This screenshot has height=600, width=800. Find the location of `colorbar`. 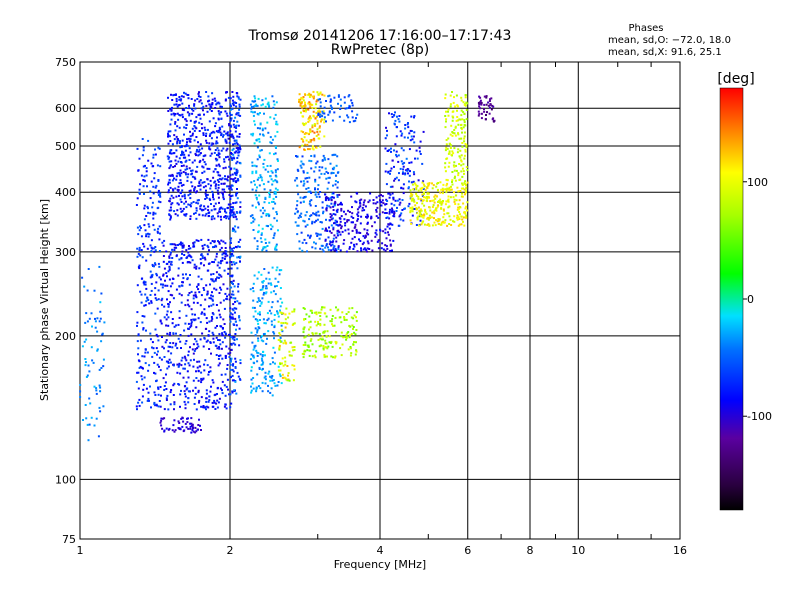

colorbar is located at coordinates (731, 299).